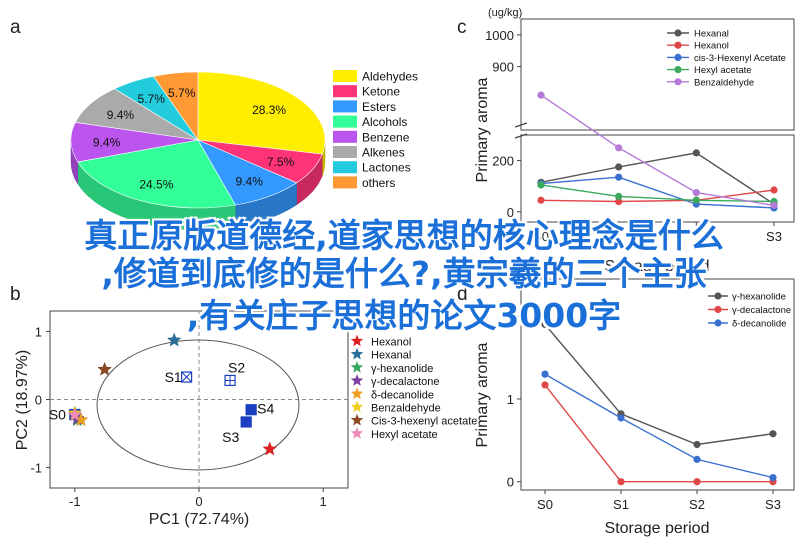 The image size is (808, 543). I want to click on legend-label-benzene: Benzene, so click(386, 137).